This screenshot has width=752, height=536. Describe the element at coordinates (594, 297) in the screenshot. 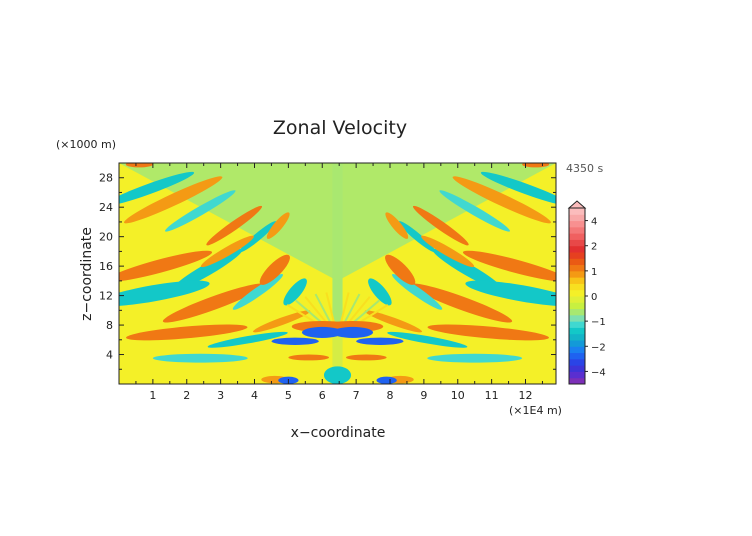

I see `colorbar-tick-label: 0` at that location.